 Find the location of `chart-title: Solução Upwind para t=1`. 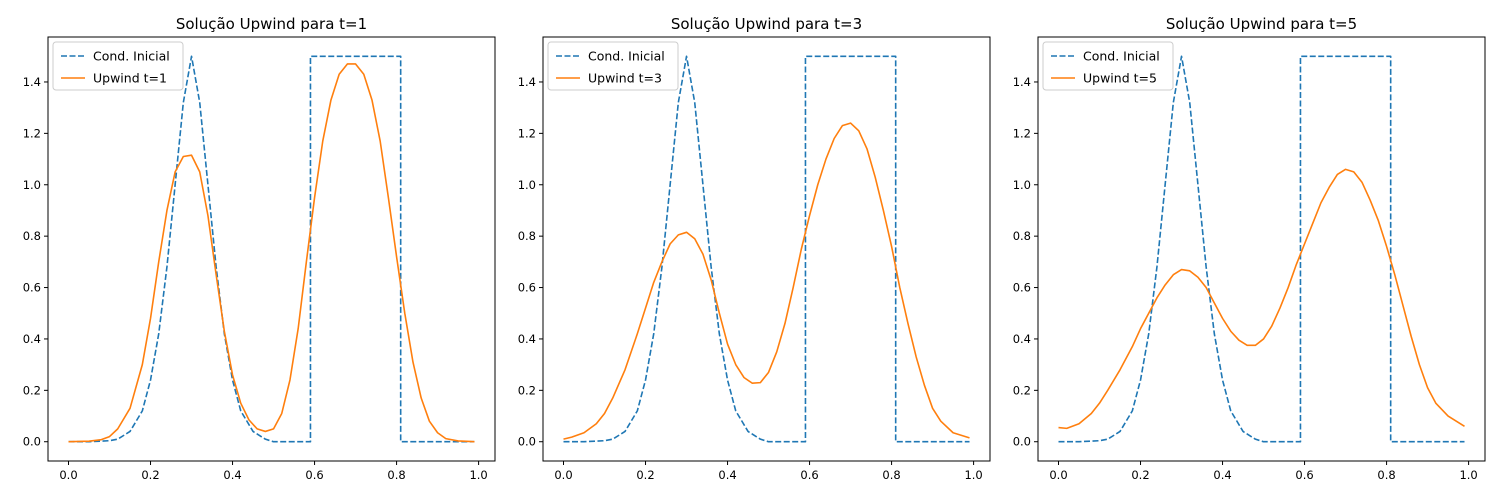

chart-title: Solução Upwind para t=1 is located at coordinates (271, 24).